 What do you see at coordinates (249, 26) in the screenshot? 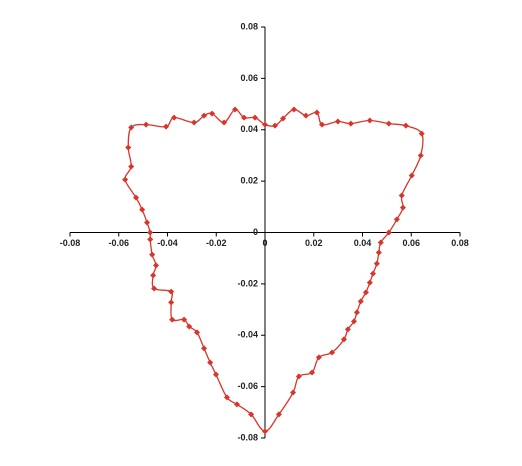
I see `y-tick-label: 0.08` at bounding box center [249, 26].